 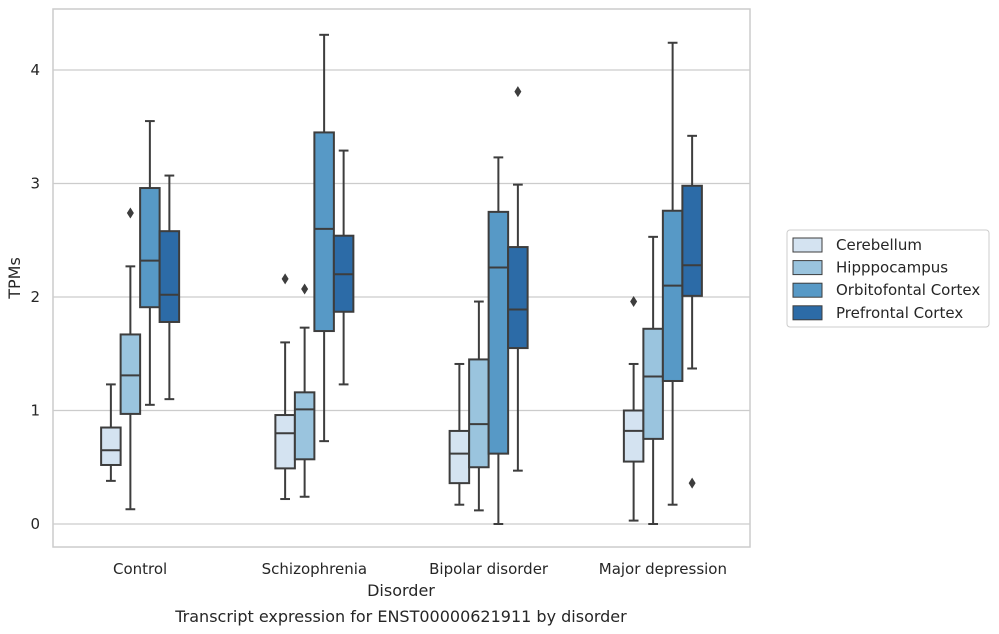 What do you see at coordinates (140, 569) in the screenshot?
I see `x-tick-label-0: Control` at bounding box center [140, 569].